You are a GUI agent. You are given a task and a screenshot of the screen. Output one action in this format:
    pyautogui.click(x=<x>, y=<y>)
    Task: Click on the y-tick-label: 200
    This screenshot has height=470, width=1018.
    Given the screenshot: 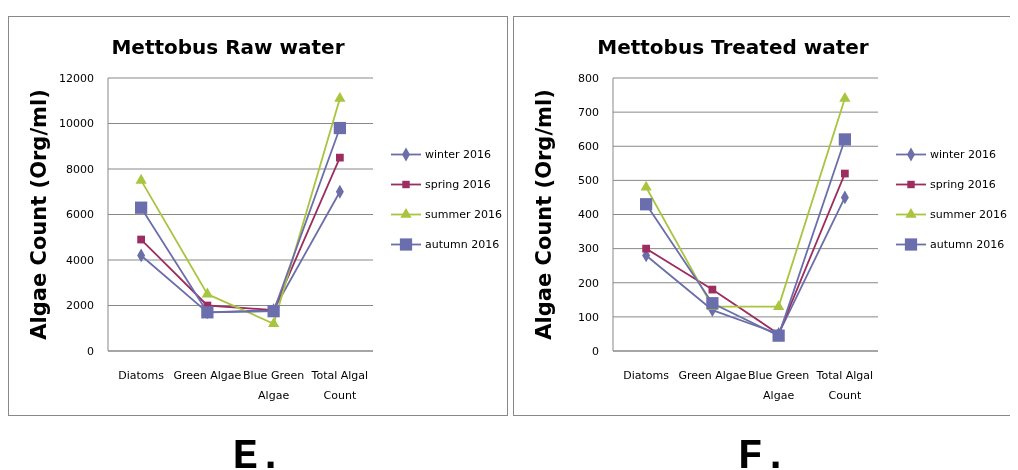 What is the action you would take?
    pyautogui.click(x=588, y=283)
    